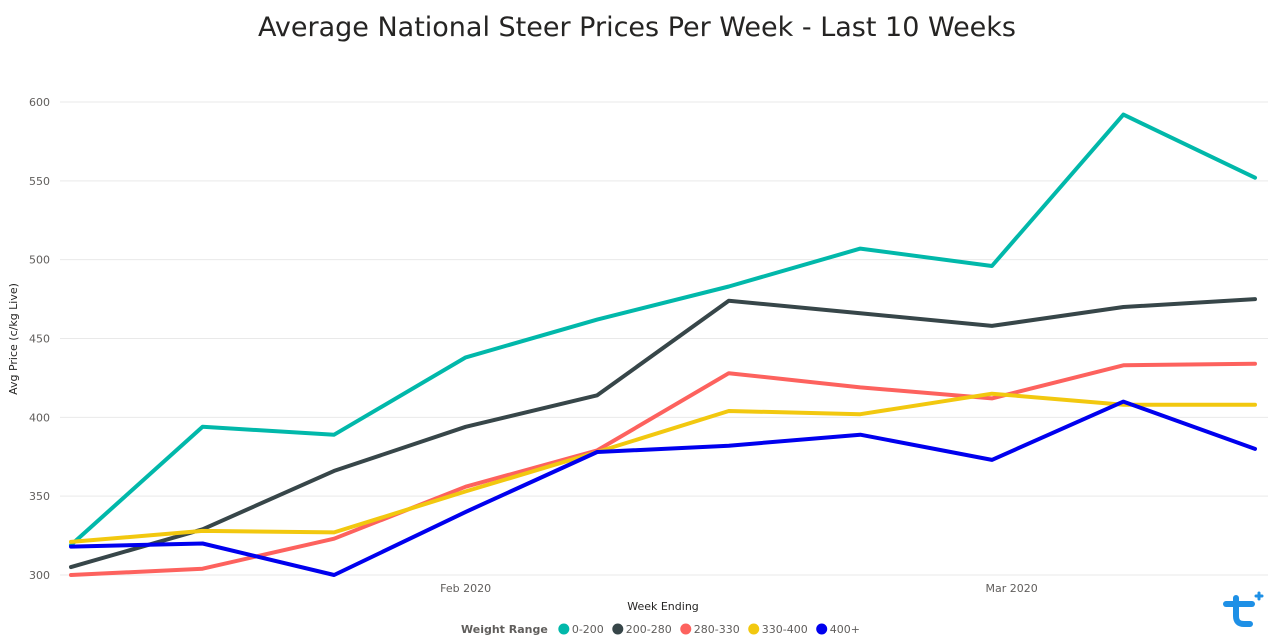 The image size is (1286, 643). I want to click on brand-logo-icon, so click(1243, 609).